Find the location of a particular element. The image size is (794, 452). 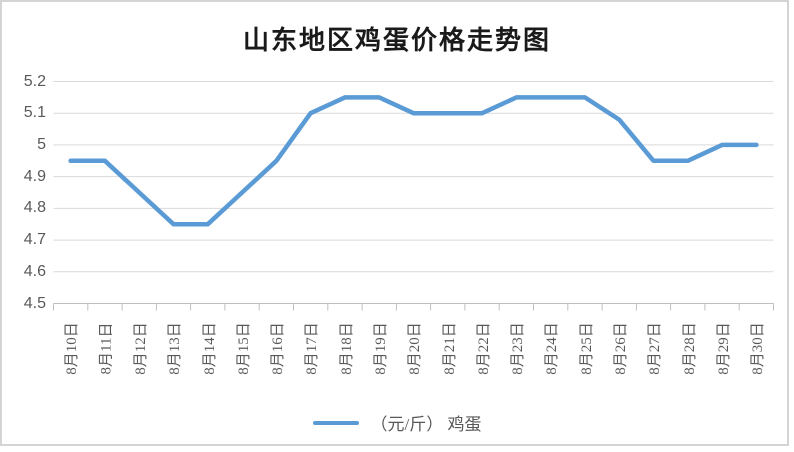

y-axis-label: 5.2 is located at coordinates (34, 81).